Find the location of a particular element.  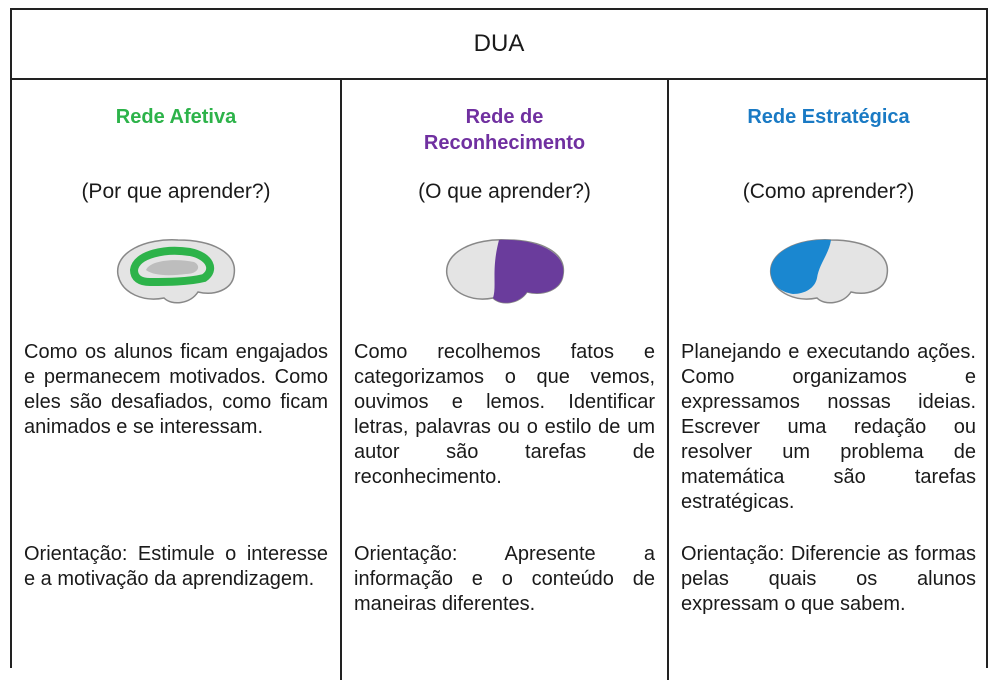

column-question: (O que aprender?) is located at coordinates (504, 191).